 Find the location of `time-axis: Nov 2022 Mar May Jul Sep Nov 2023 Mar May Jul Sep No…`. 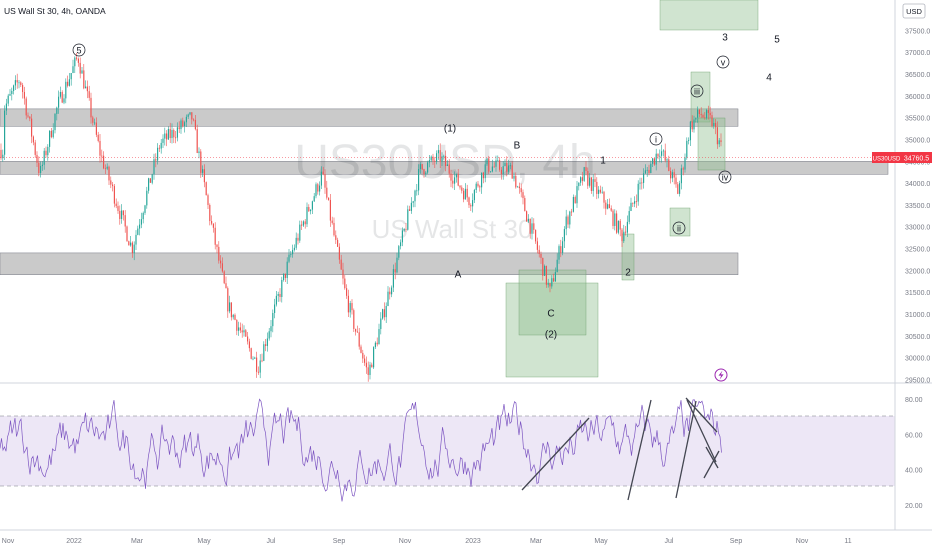

time-axis: Nov 2022 Mar May Jul Sep Nov 2023 Mar May Jul Sep No… is located at coordinates (427, 541).